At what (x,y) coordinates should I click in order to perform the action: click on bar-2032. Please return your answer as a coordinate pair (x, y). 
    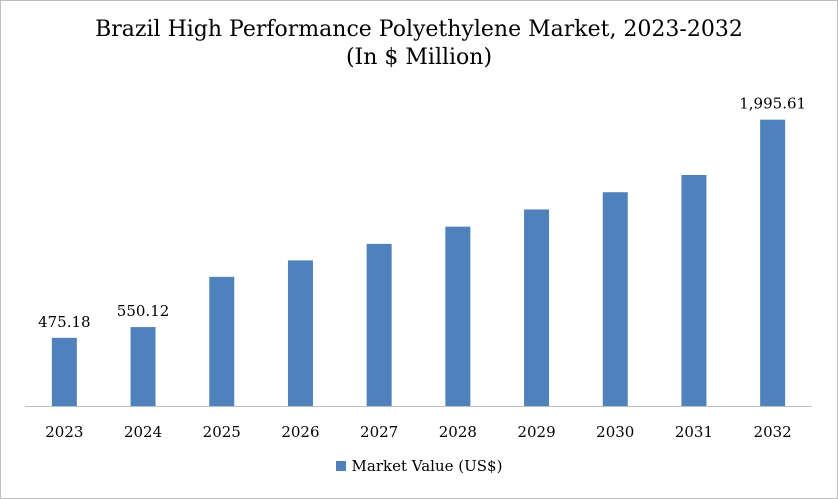
    Looking at the image, I should click on (773, 263).